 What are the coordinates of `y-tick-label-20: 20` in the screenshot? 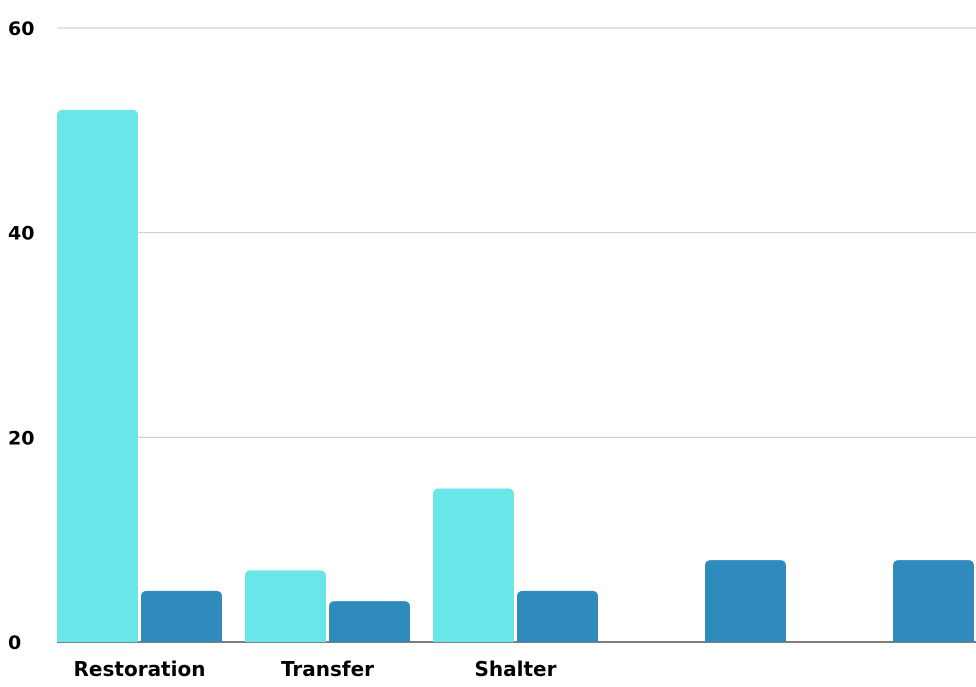 It's located at (21, 438).